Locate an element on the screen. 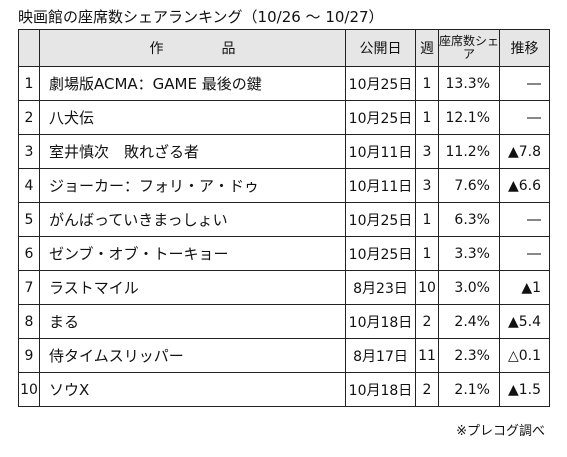  table-row: 3 室井慎次 敗れざる者 10月11日 3 11.2% ▲7.8 is located at coordinates (284, 151).